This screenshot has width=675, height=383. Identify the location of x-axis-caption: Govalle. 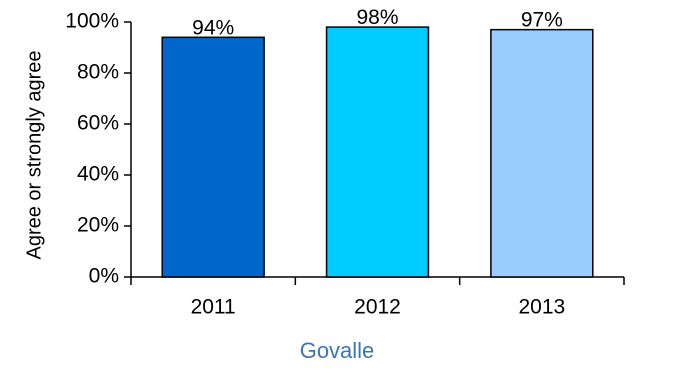
(337, 350).